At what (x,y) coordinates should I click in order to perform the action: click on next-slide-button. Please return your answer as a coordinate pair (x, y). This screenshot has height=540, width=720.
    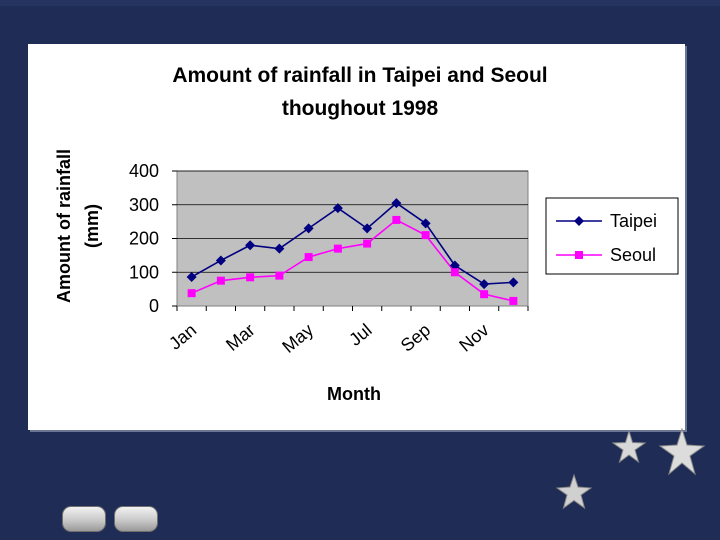
    Looking at the image, I should click on (136, 519).